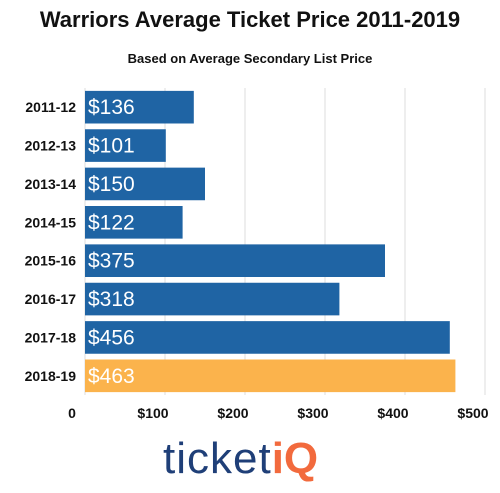 The height and width of the screenshot is (493, 500). What do you see at coordinates (295, 458) in the screenshot?
I see `logo-text-iq: iQ` at bounding box center [295, 458].